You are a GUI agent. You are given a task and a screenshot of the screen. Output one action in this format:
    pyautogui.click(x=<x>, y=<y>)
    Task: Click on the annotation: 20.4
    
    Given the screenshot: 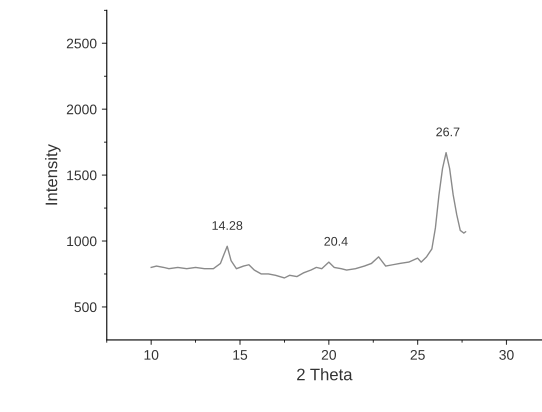 What is the action you would take?
    pyautogui.click(x=336, y=241)
    